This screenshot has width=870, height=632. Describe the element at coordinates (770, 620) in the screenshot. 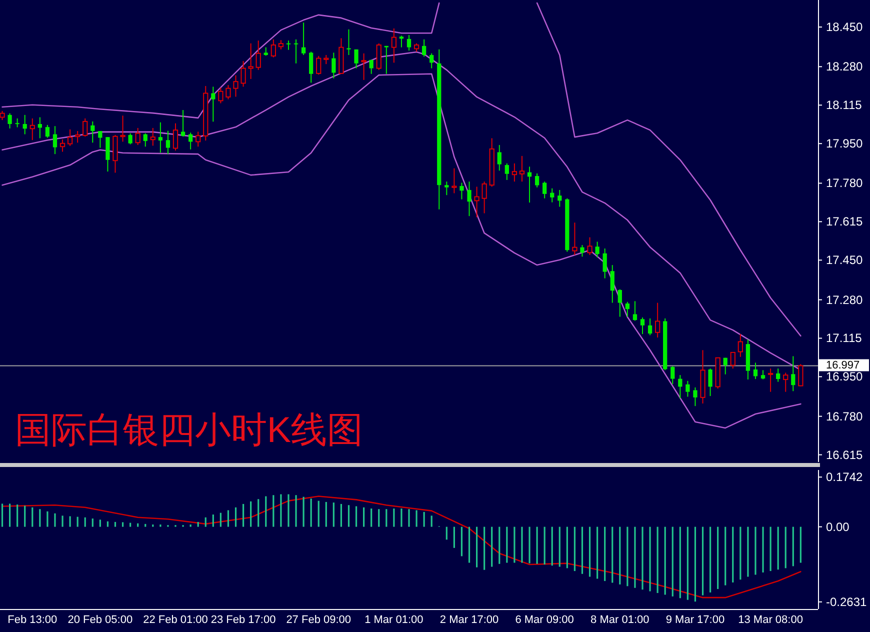

I see `x-tick-label: 13 Mar 08:00` at that location.